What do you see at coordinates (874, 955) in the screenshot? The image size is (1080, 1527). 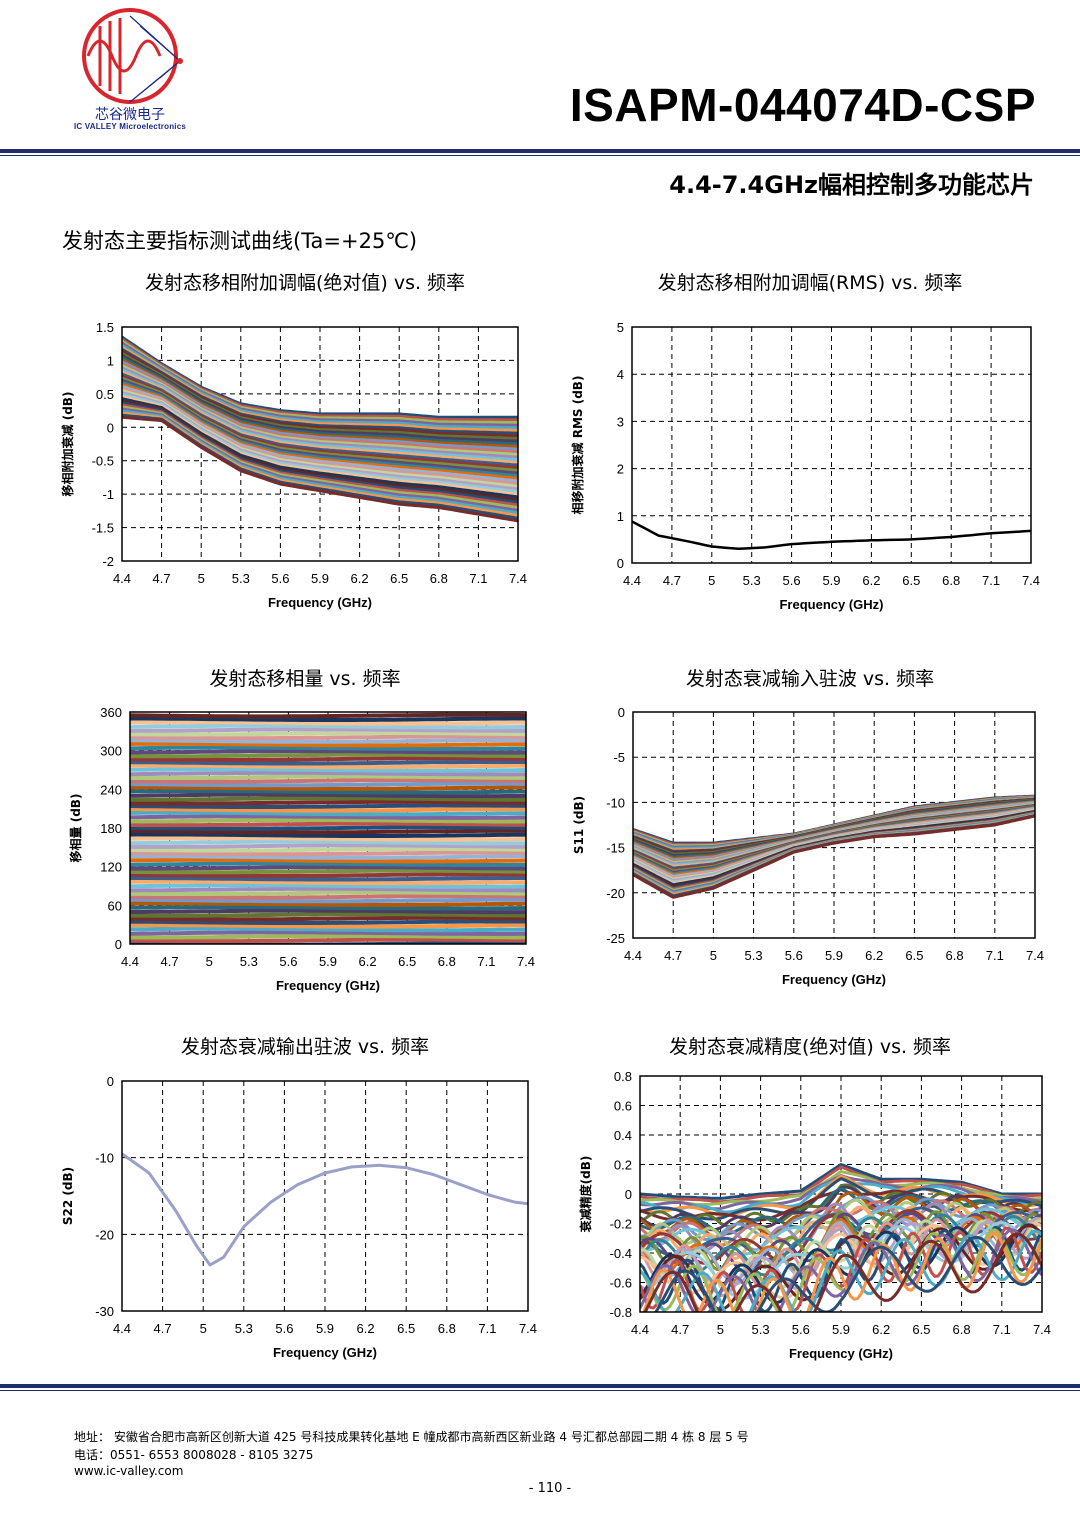 I see `chart-4-x-tick-label: 6.2` at bounding box center [874, 955].